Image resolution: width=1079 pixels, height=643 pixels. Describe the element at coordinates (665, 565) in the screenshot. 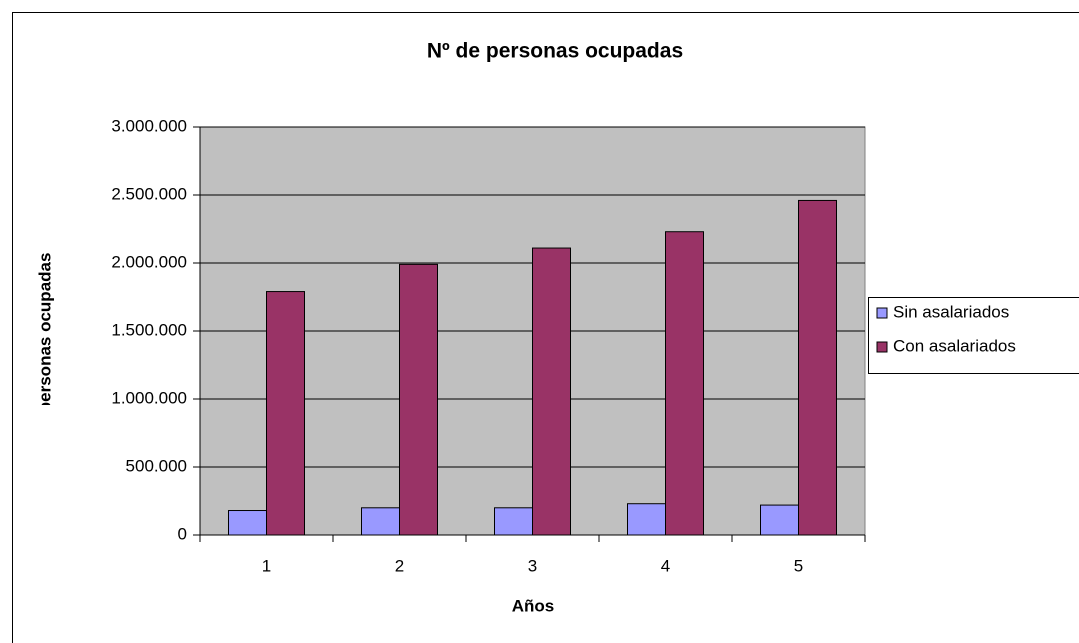

I see `x-tick-label: 4` at that location.